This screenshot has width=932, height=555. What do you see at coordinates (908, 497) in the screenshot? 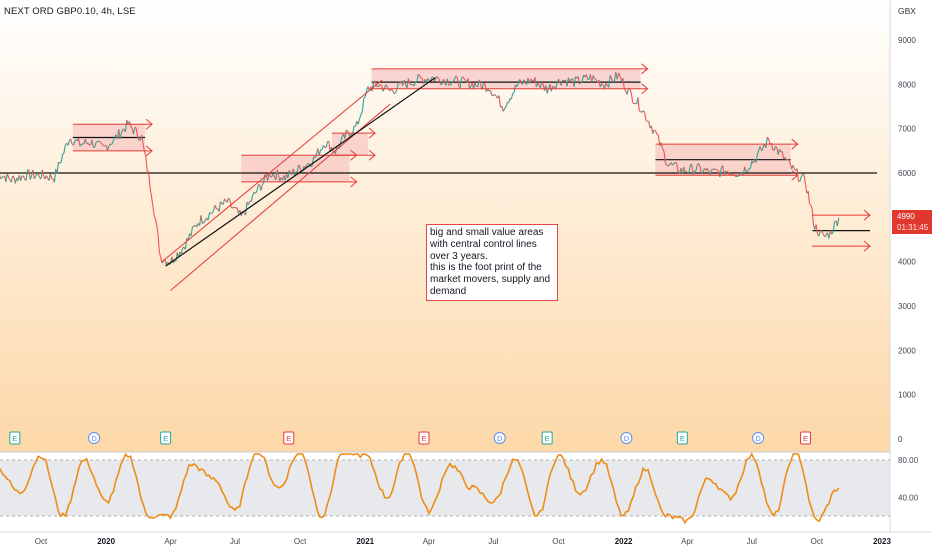
I see `oscillator-tick-label: 40.00` at bounding box center [908, 497].